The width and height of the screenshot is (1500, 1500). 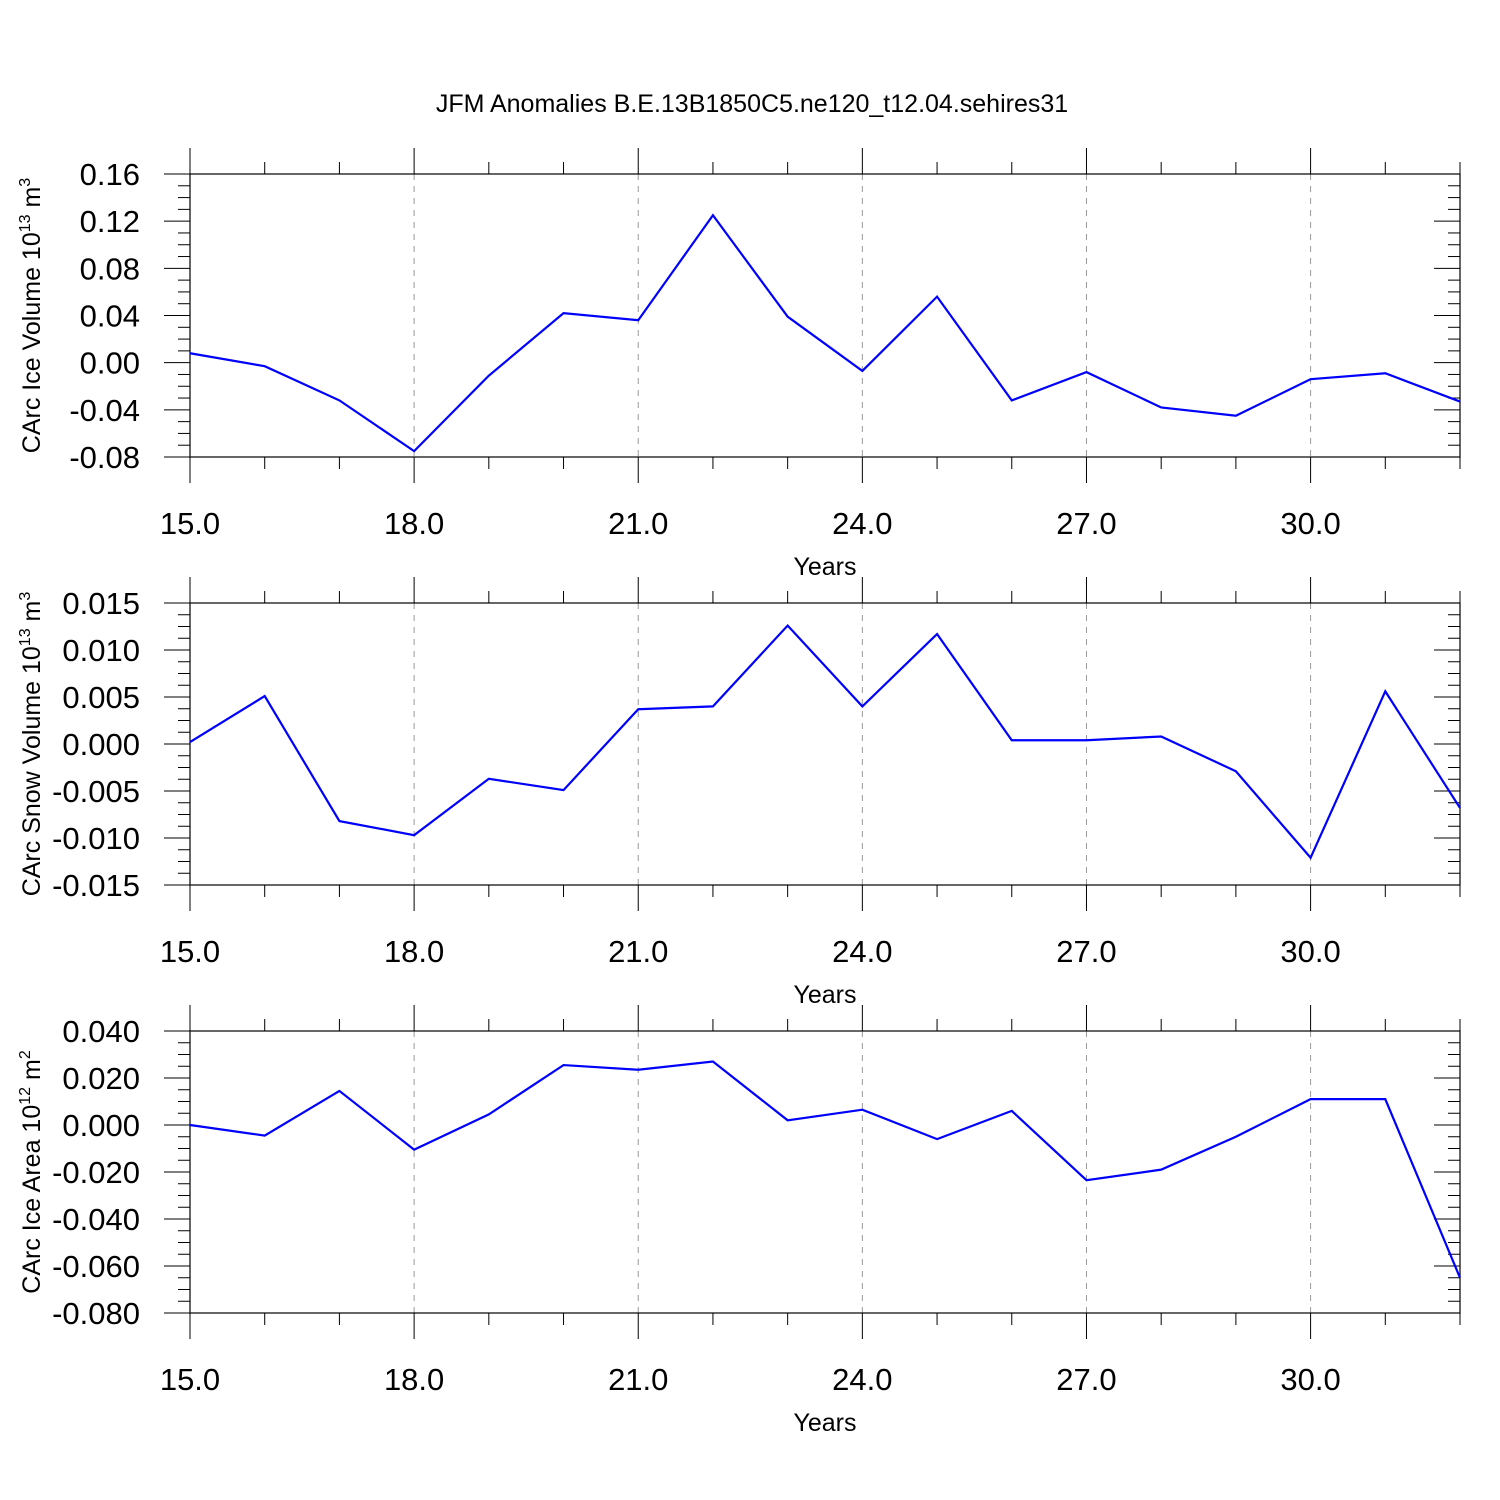 What do you see at coordinates (110, 174) in the screenshot?
I see `y-tick-label: 0.16` at bounding box center [110, 174].